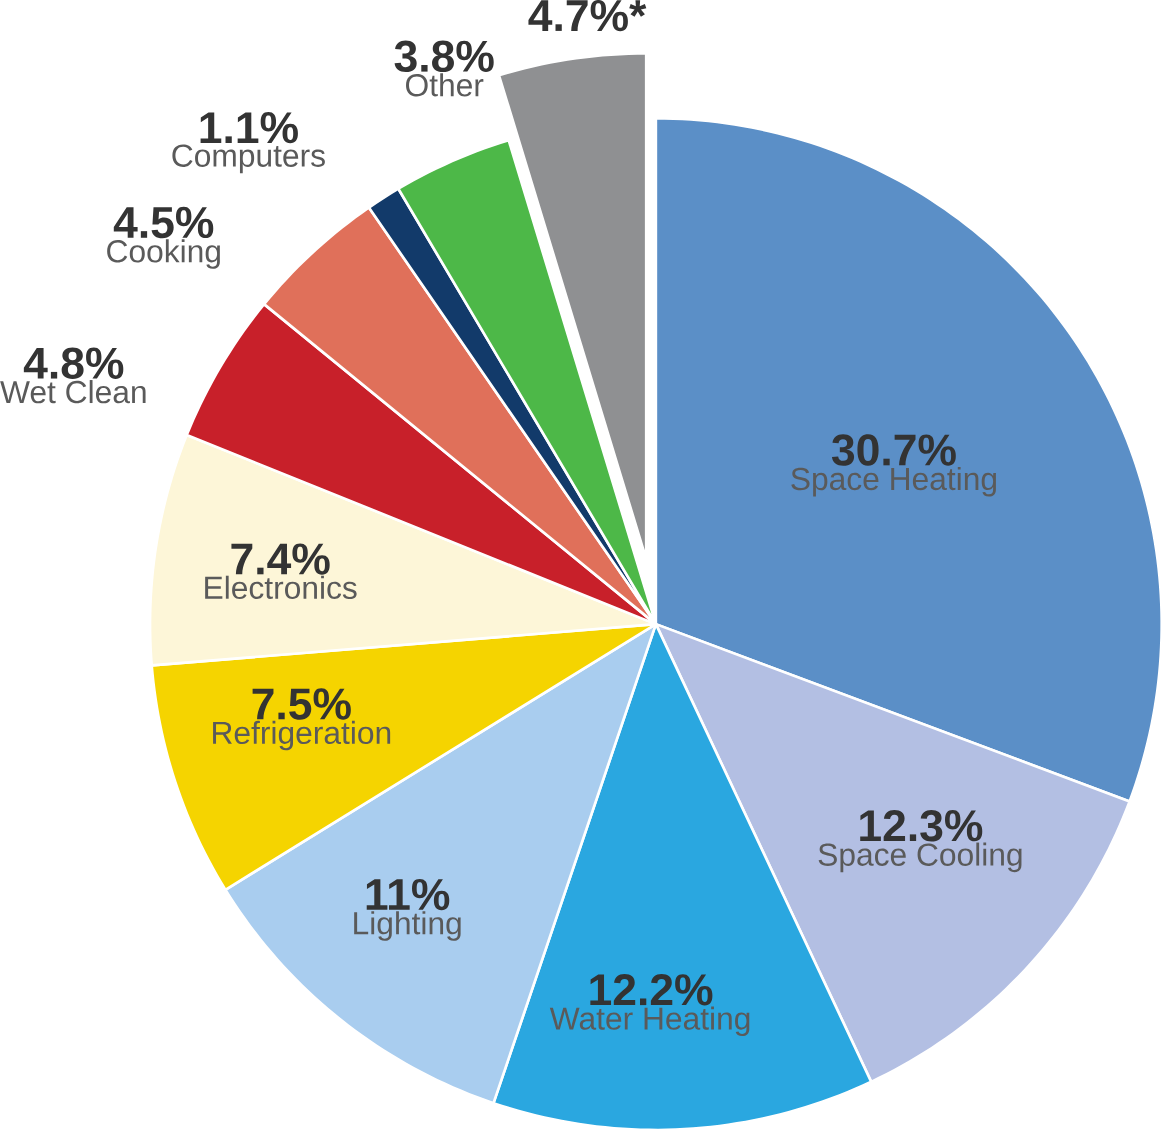  What do you see at coordinates (587, 16) in the screenshot?
I see `data-label: 4.7%*` at bounding box center [587, 16].